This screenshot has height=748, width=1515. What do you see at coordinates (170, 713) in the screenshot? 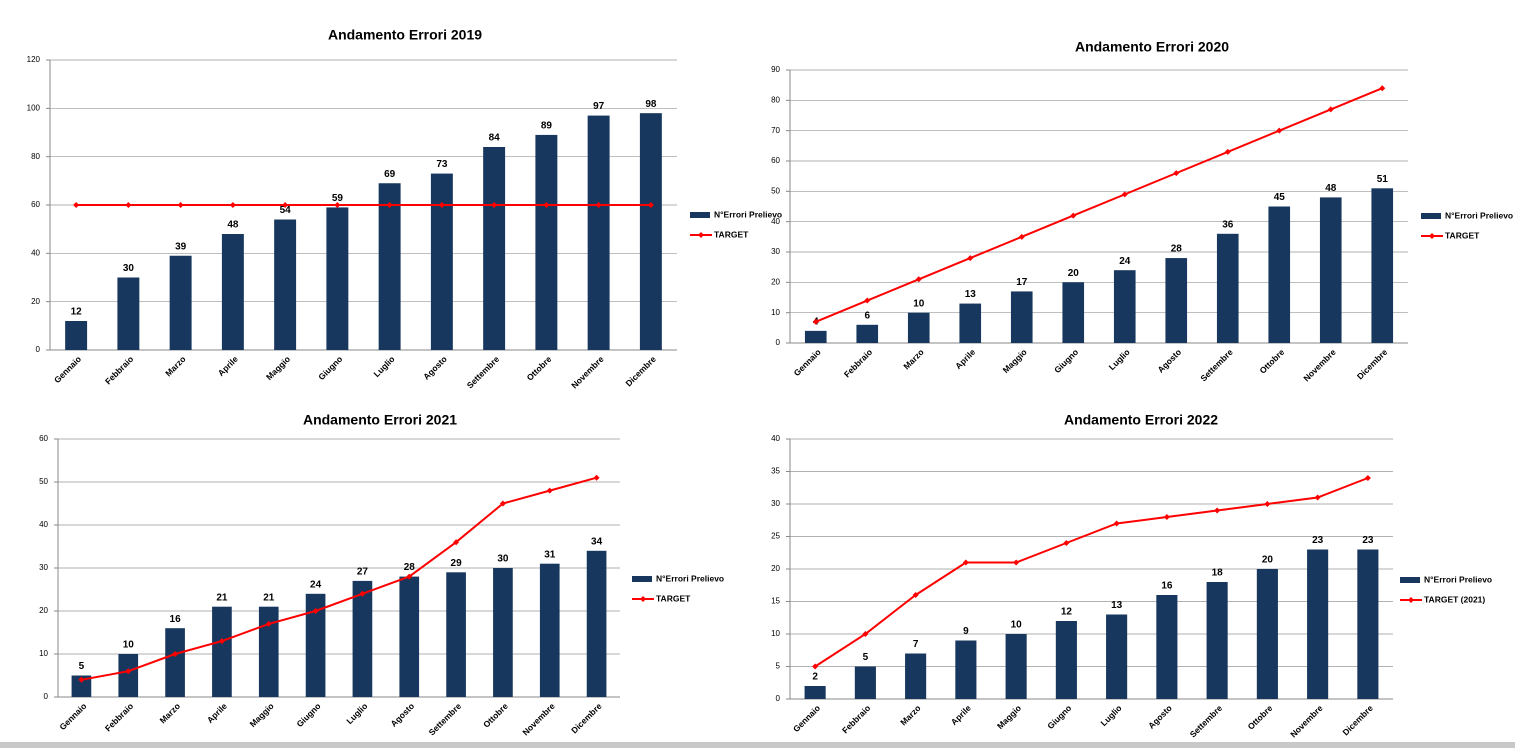
I see `x-tick-label: Marzo` at bounding box center [170, 713].